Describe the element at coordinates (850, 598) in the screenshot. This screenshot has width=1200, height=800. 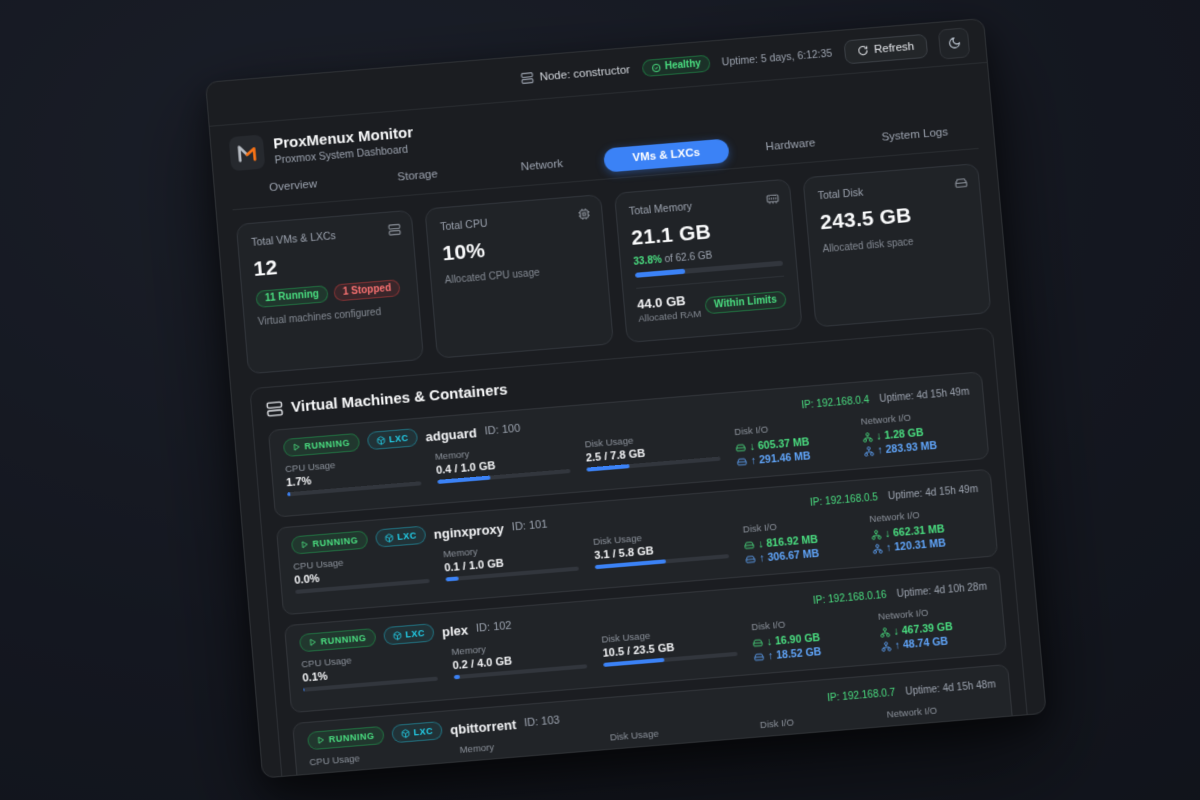
I see `vm-ip: IP: 192.168.0.16` at that location.